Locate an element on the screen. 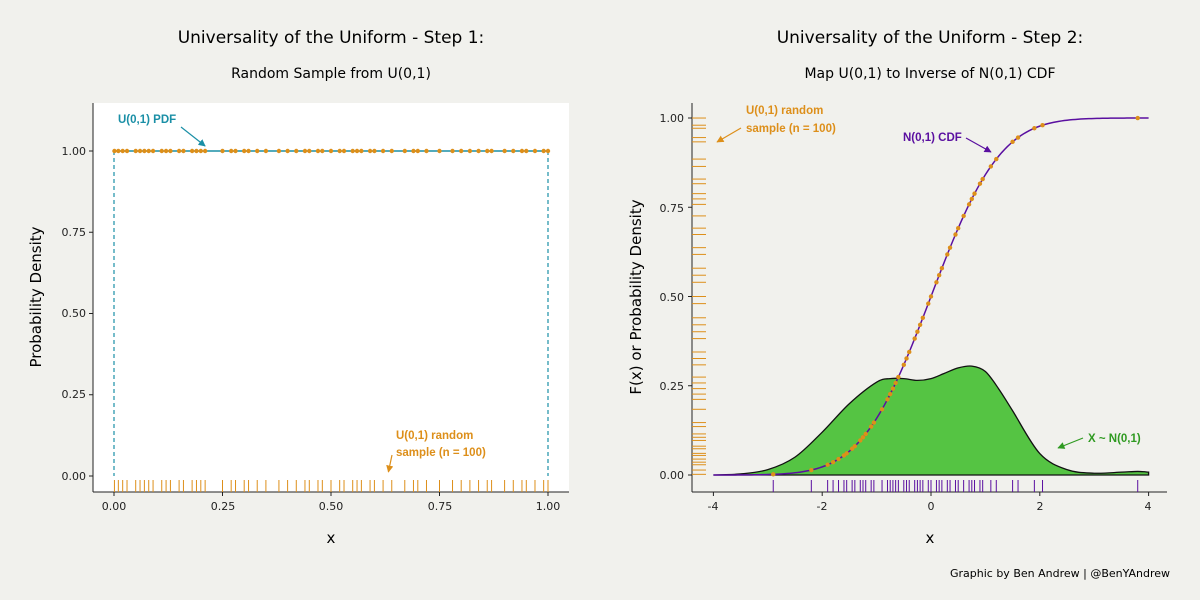 The width and height of the screenshot is (1200, 600). left-y-tick-3: 0.75 is located at coordinates (74, 232).